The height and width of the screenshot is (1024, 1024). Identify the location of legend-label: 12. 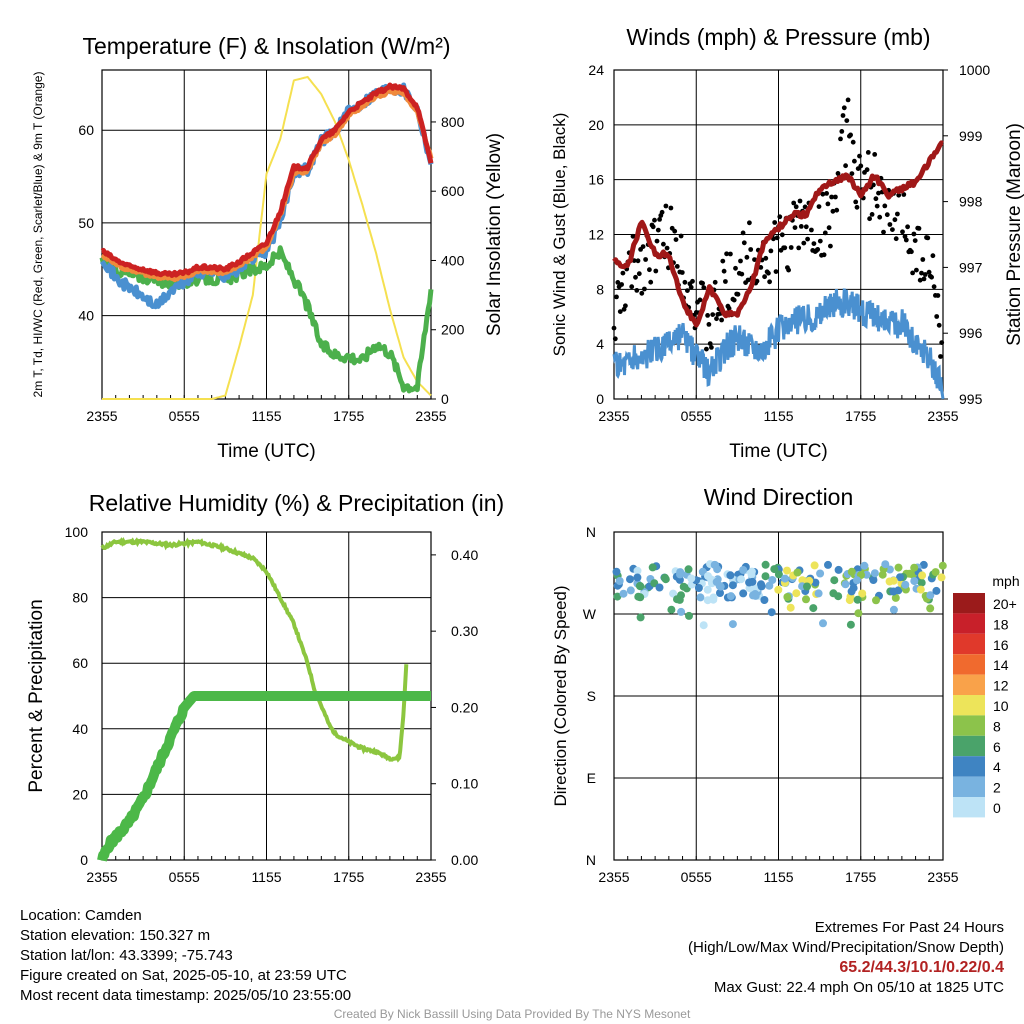
(1001, 686).